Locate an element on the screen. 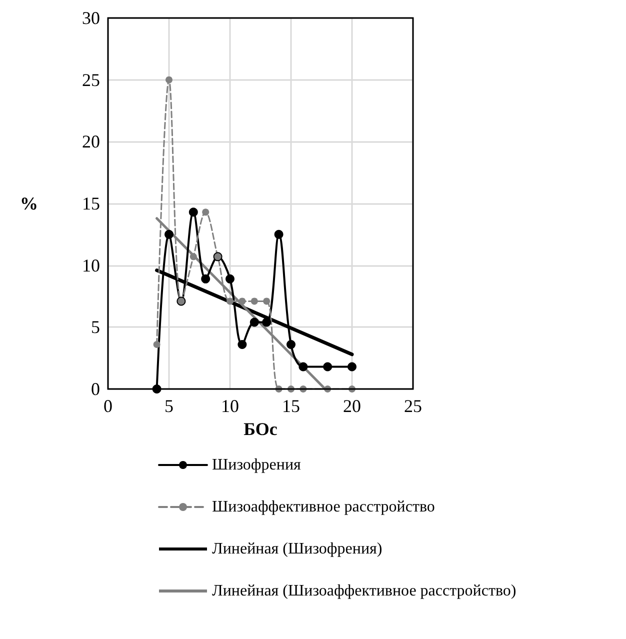 Image resolution: width=626 pixels, height=639 pixels. y-tick-label: 15 is located at coordinates (91, 204).